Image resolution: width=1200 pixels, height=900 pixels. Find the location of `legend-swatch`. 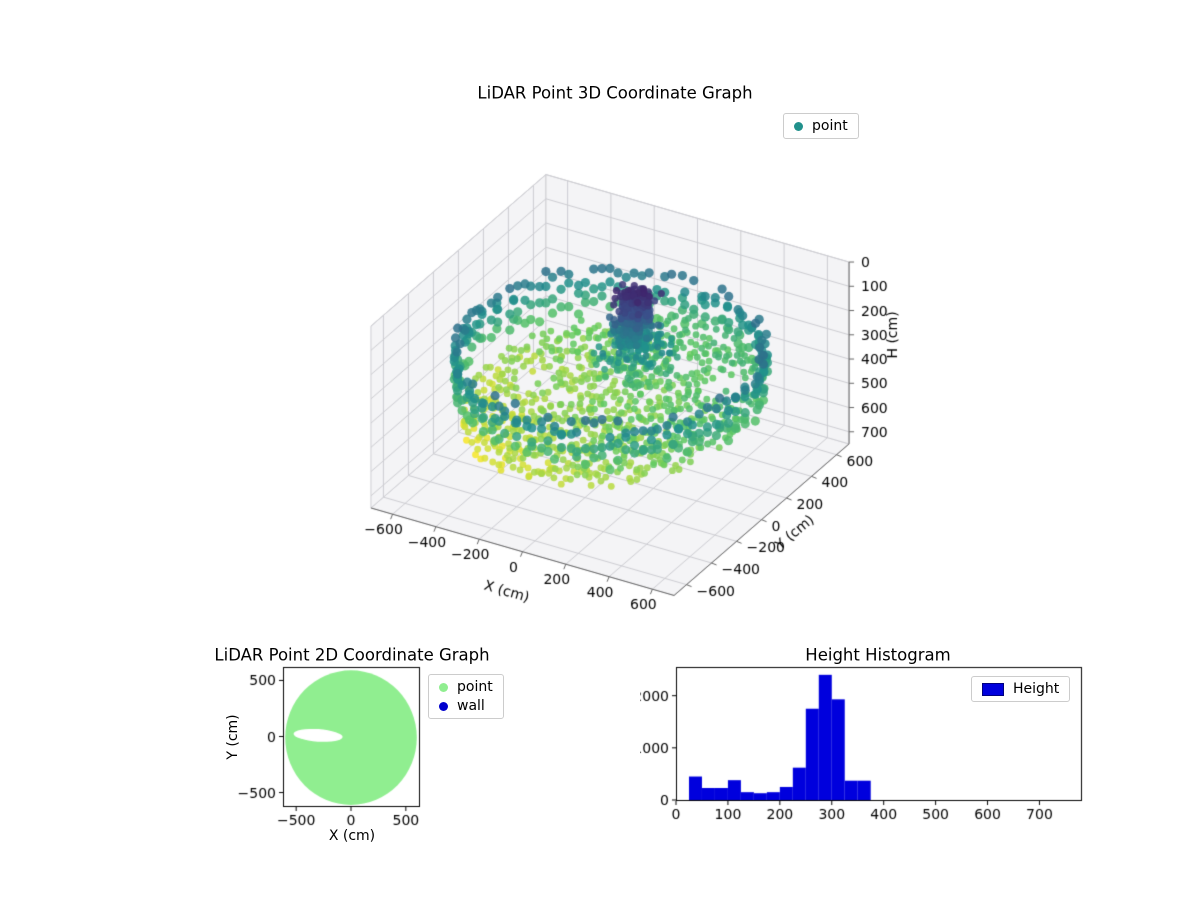

legend-swatch is located at coordinates (993, 689).